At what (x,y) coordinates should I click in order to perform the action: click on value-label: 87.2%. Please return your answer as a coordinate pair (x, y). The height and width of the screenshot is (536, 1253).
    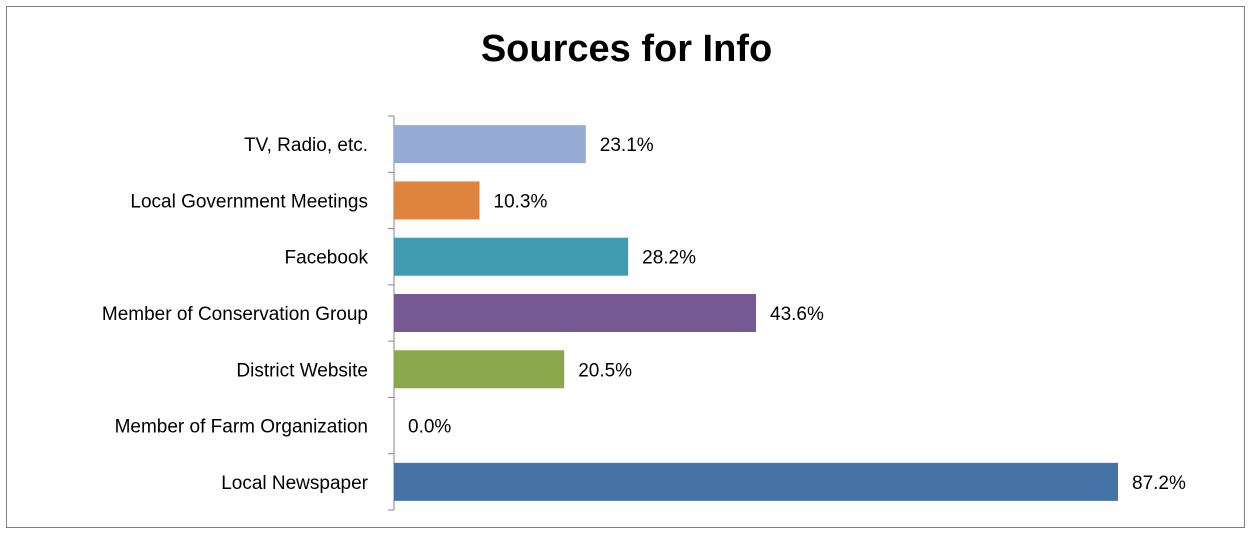
    Looking at the image, I should click on (1159, 483).